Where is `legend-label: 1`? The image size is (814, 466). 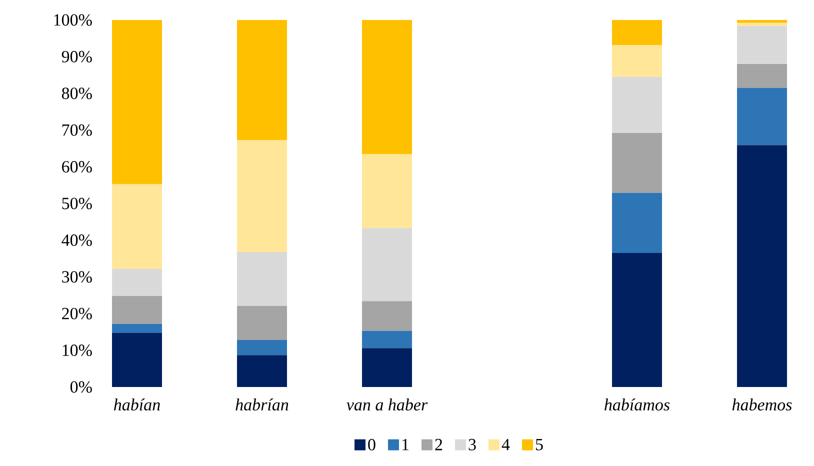
legend-label: 1 is located at coordinates (405, 444).